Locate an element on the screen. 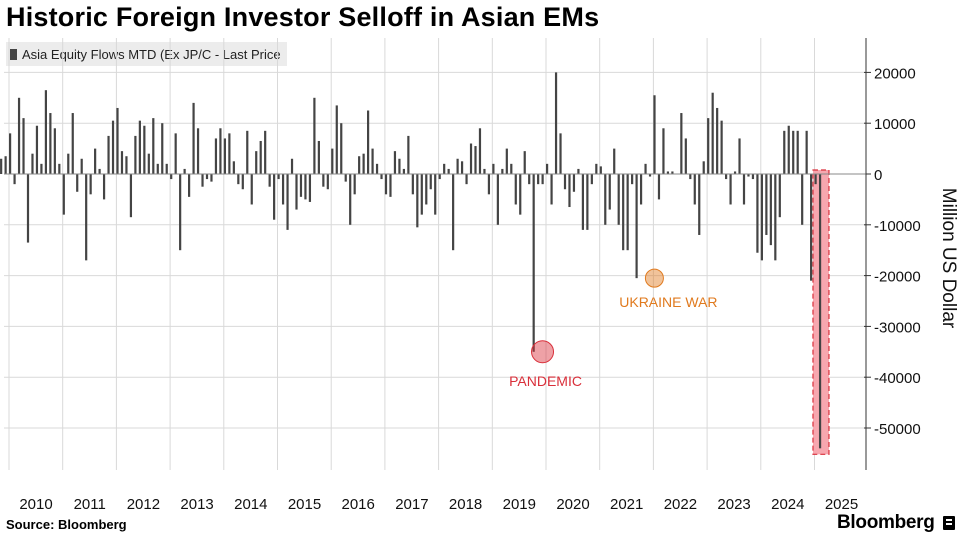 The width and height of the screenshot is (960, 538). x-tick-label: 2019 is located at coordinates (519, 504).